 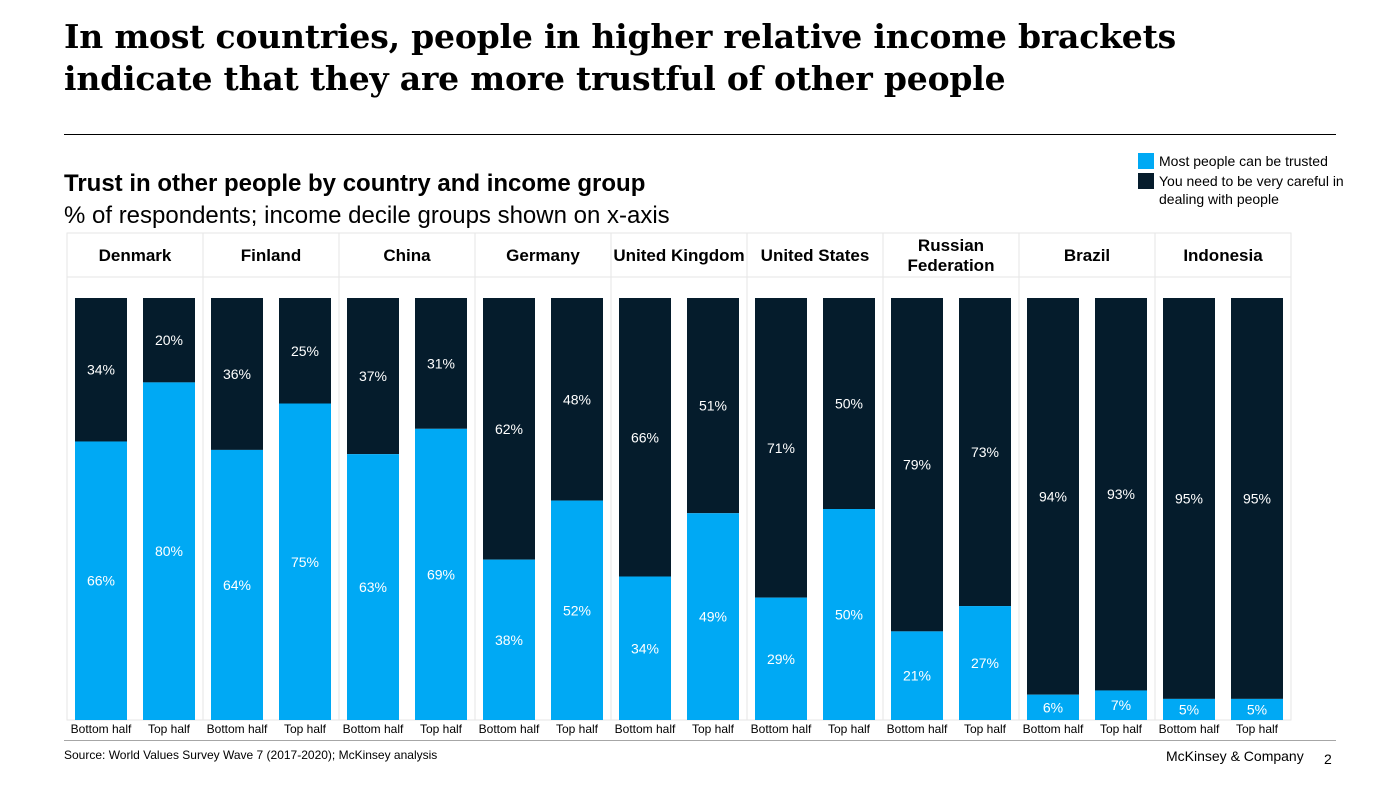 What do you see at coordinates (1189, 498) in the screenshot?
I see `bar-careful-indonesia-bottom-half` at bounding box center [1189, 498].